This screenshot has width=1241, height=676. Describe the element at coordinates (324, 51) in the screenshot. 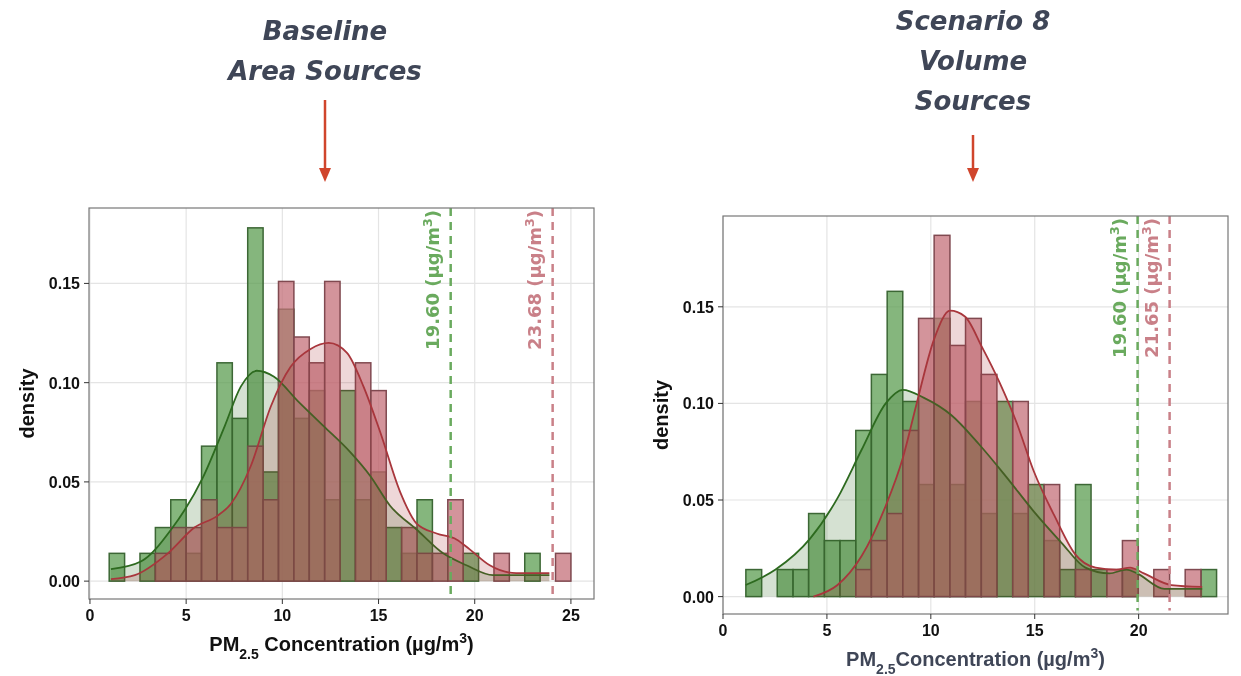

I see `chart-title: Baseline Area Sources` at that location.